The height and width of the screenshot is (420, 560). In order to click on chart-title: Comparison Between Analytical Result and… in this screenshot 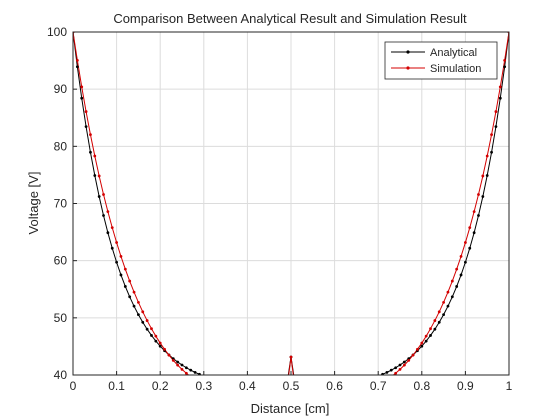, I will do `click(290, 18)`.